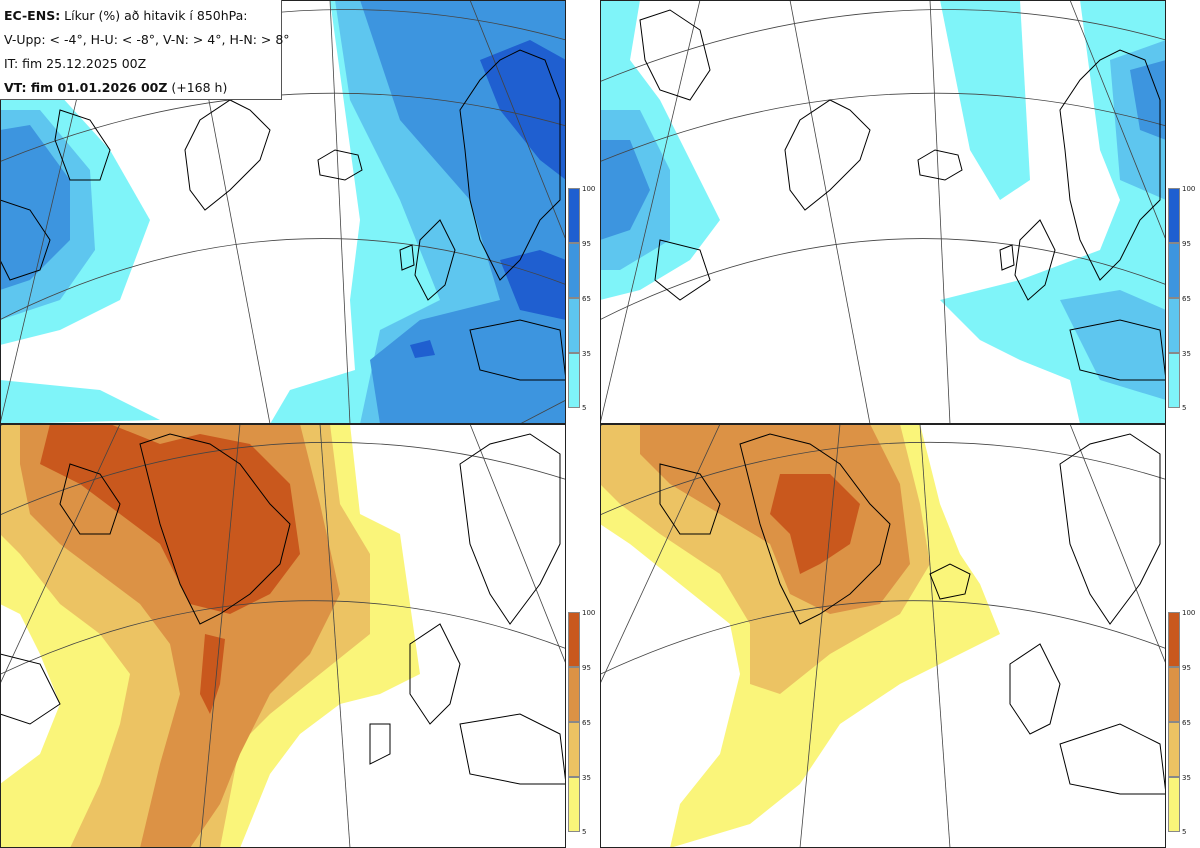 The image size is (1200, 848). I want to click on lead-time: (+168 h), so click(197, 87).